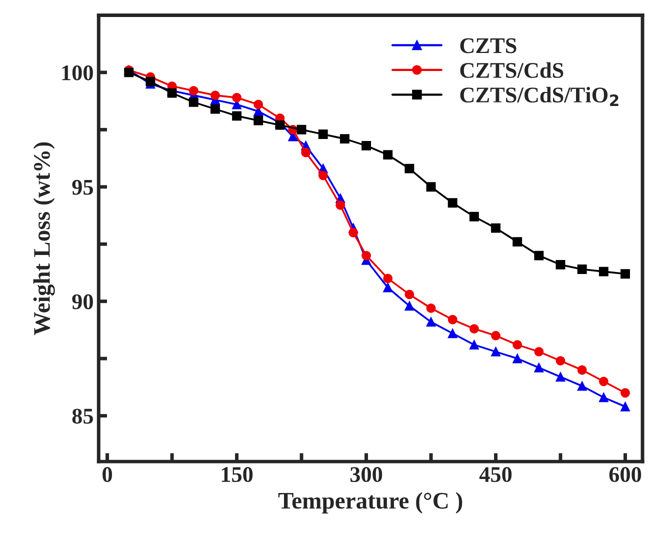 The width and height of the screenshot is (649, 543). Describe the element at coordinates (625, 474) in the screenshot. I see `x-tick-label: 600` at that location.